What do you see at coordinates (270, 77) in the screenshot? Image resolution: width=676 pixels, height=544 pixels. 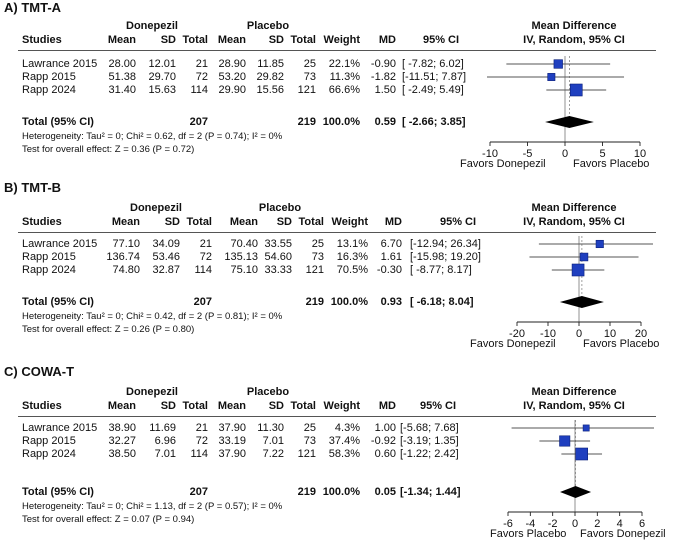 I see `sd2-cell: 29.82` at bounding box center [270, 77].